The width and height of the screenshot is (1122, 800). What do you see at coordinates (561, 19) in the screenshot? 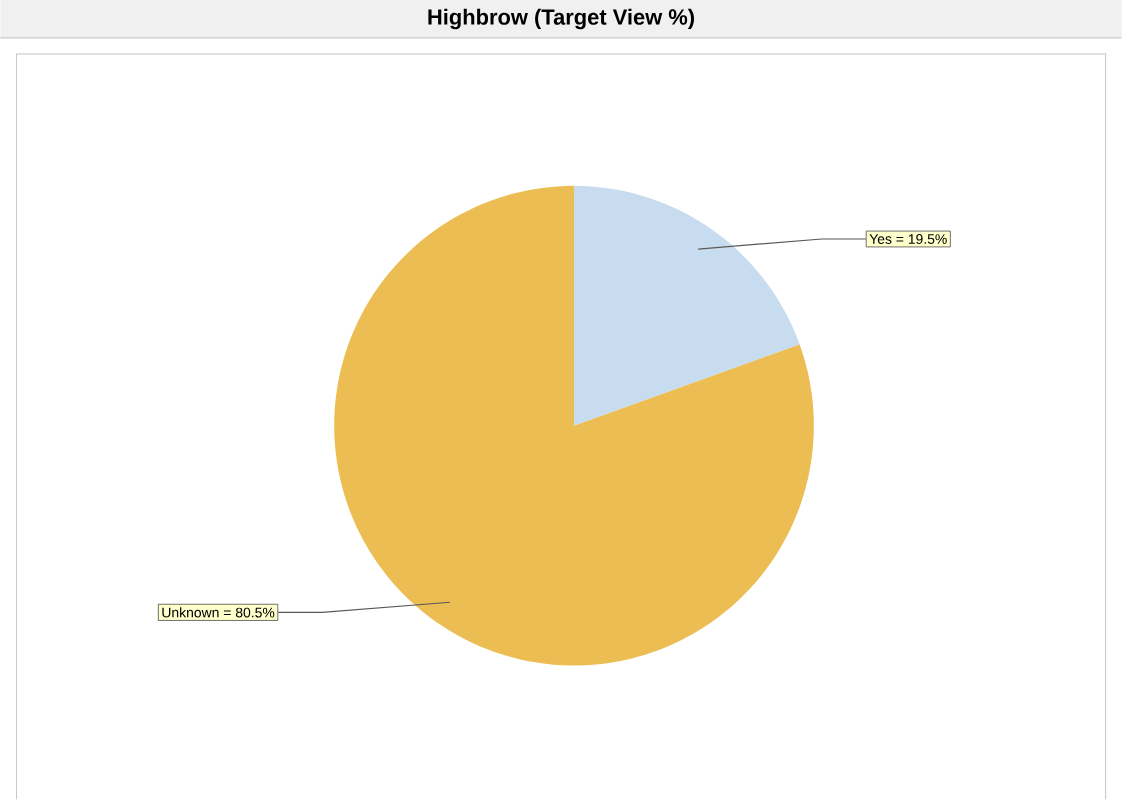
I see `chart-title: Highbrow (Target View %)` at bounding box center [561, 19].